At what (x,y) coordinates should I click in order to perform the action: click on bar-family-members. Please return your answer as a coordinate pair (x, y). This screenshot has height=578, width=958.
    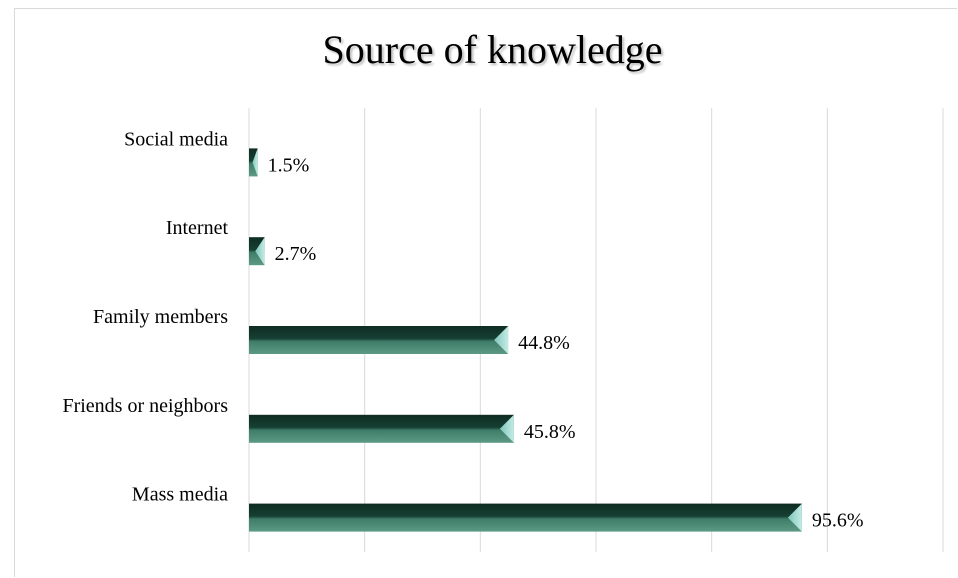
    Looking at the image, I should click on (379, 340).